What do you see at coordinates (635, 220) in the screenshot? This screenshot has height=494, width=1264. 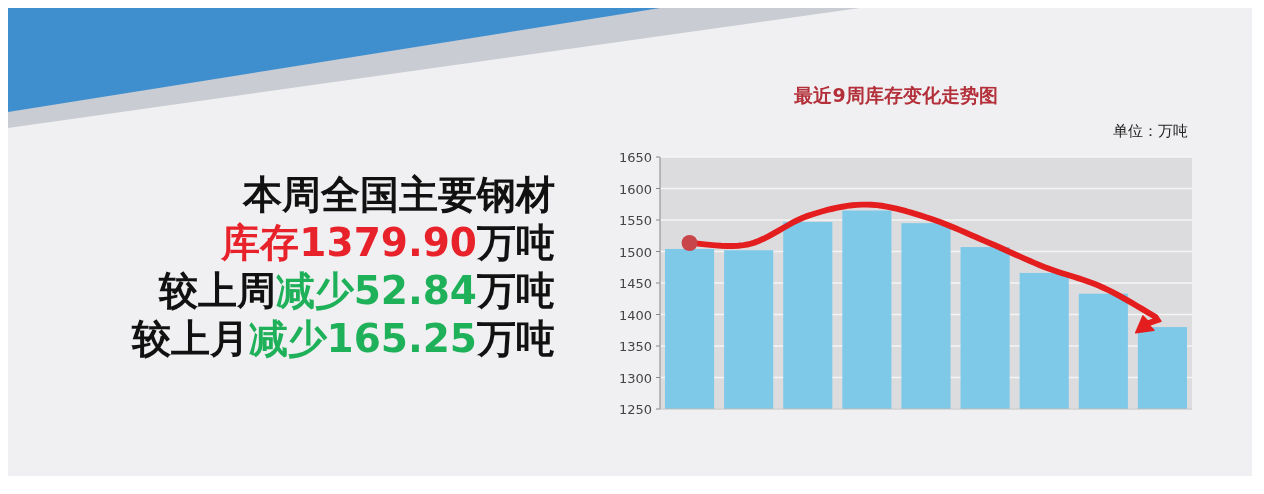 I see `y-tick-label: 1550` at bounding box center [635, 220].